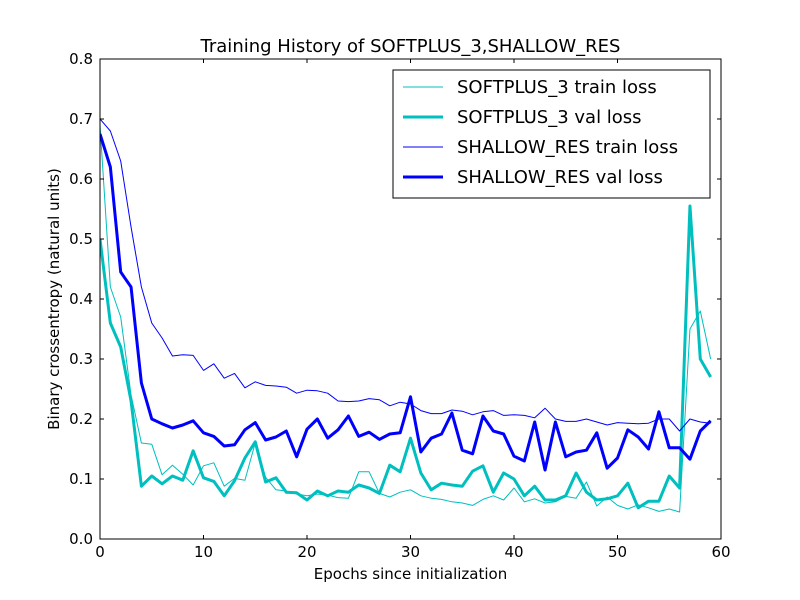  What do you see at coordinates (81, 419) in the screenshot?
I see `y-tick-label: 0.2` at bounding box center [81, 419].